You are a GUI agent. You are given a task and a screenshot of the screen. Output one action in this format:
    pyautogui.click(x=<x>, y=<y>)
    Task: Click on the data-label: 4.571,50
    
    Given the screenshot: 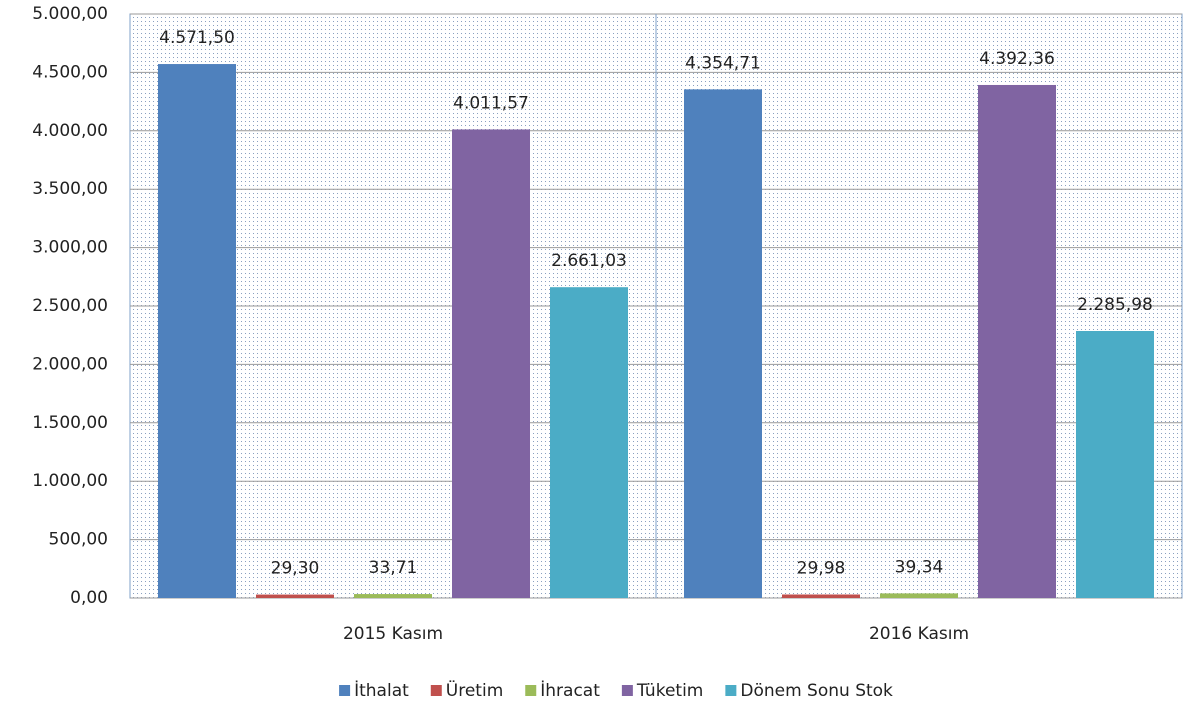 What is the action you would take?
    pyautogui.click(x=197, y=38)
    